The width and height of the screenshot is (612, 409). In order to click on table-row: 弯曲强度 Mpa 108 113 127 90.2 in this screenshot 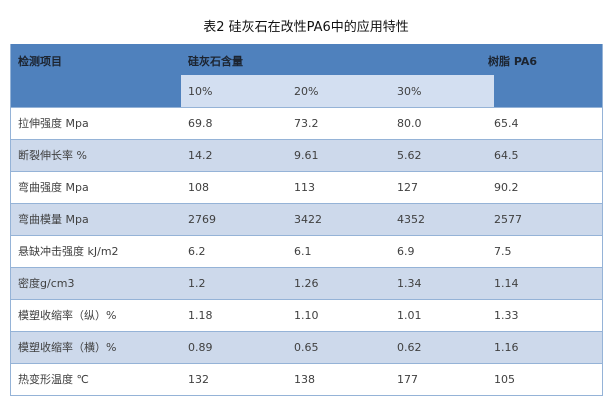, I will do `click(306, 187)`.